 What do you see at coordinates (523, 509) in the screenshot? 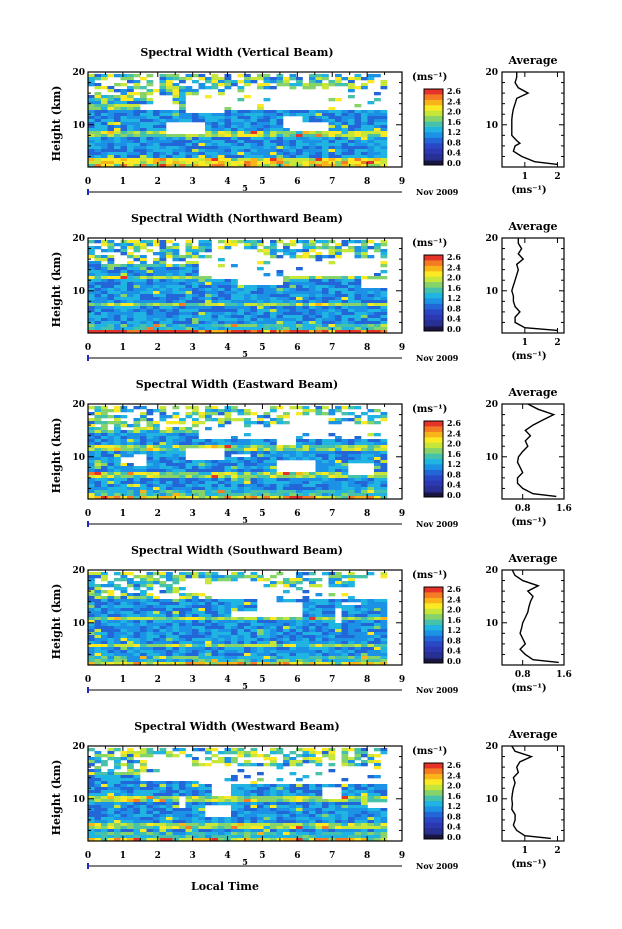
I see `x-tick-label: 0.8` at bounding box center [523, 509].